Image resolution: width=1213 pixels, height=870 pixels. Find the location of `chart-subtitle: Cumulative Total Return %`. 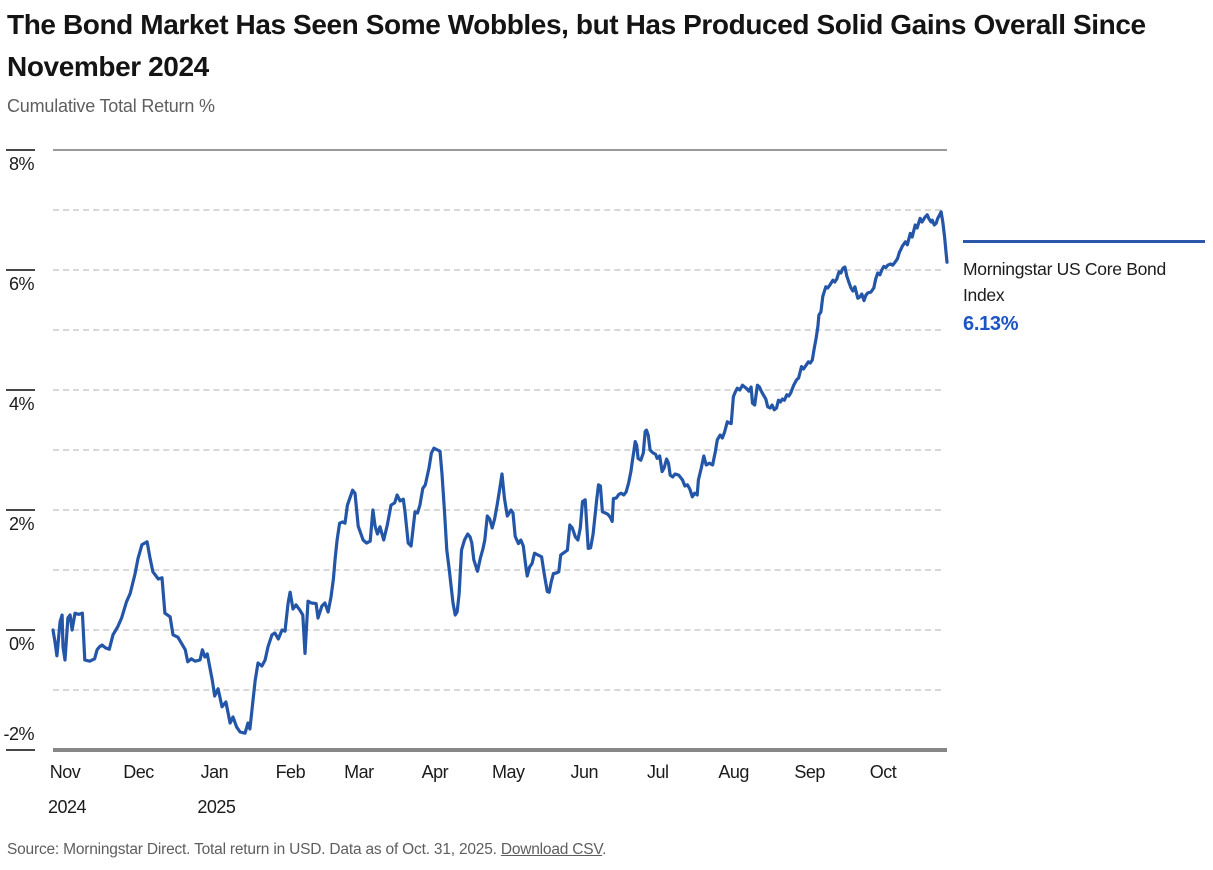

chart-subtitle: Cumulative Total Return % is located at coordinates (111, 106).